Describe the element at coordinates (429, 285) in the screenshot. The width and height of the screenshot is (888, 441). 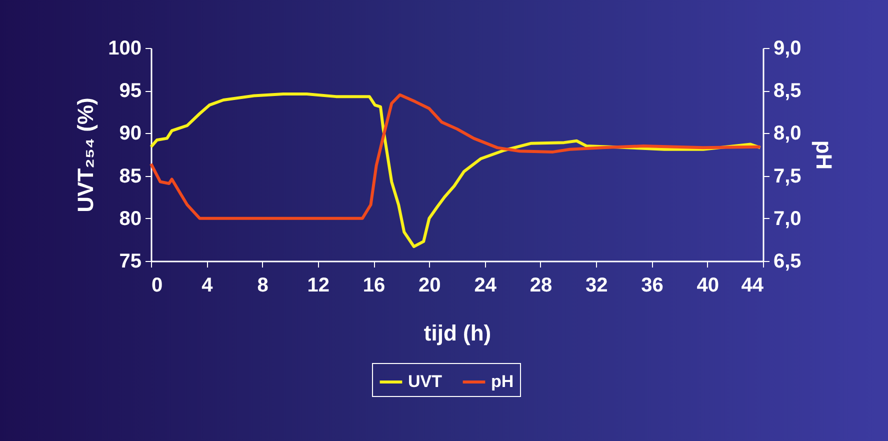
I see `x-tick-label: 20` at that location.